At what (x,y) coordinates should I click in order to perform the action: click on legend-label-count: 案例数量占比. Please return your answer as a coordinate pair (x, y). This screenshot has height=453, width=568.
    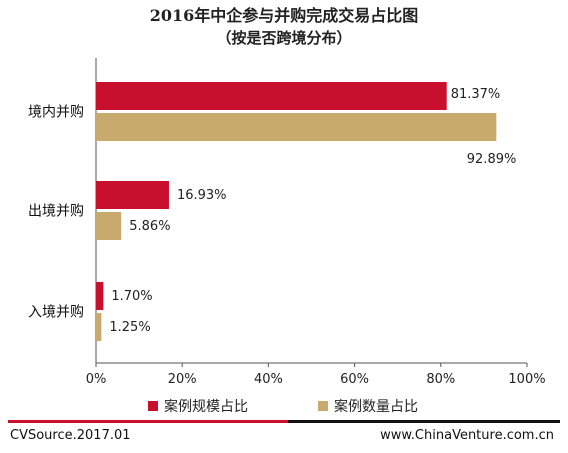
    Looking at the image, I should click on (376, 407).